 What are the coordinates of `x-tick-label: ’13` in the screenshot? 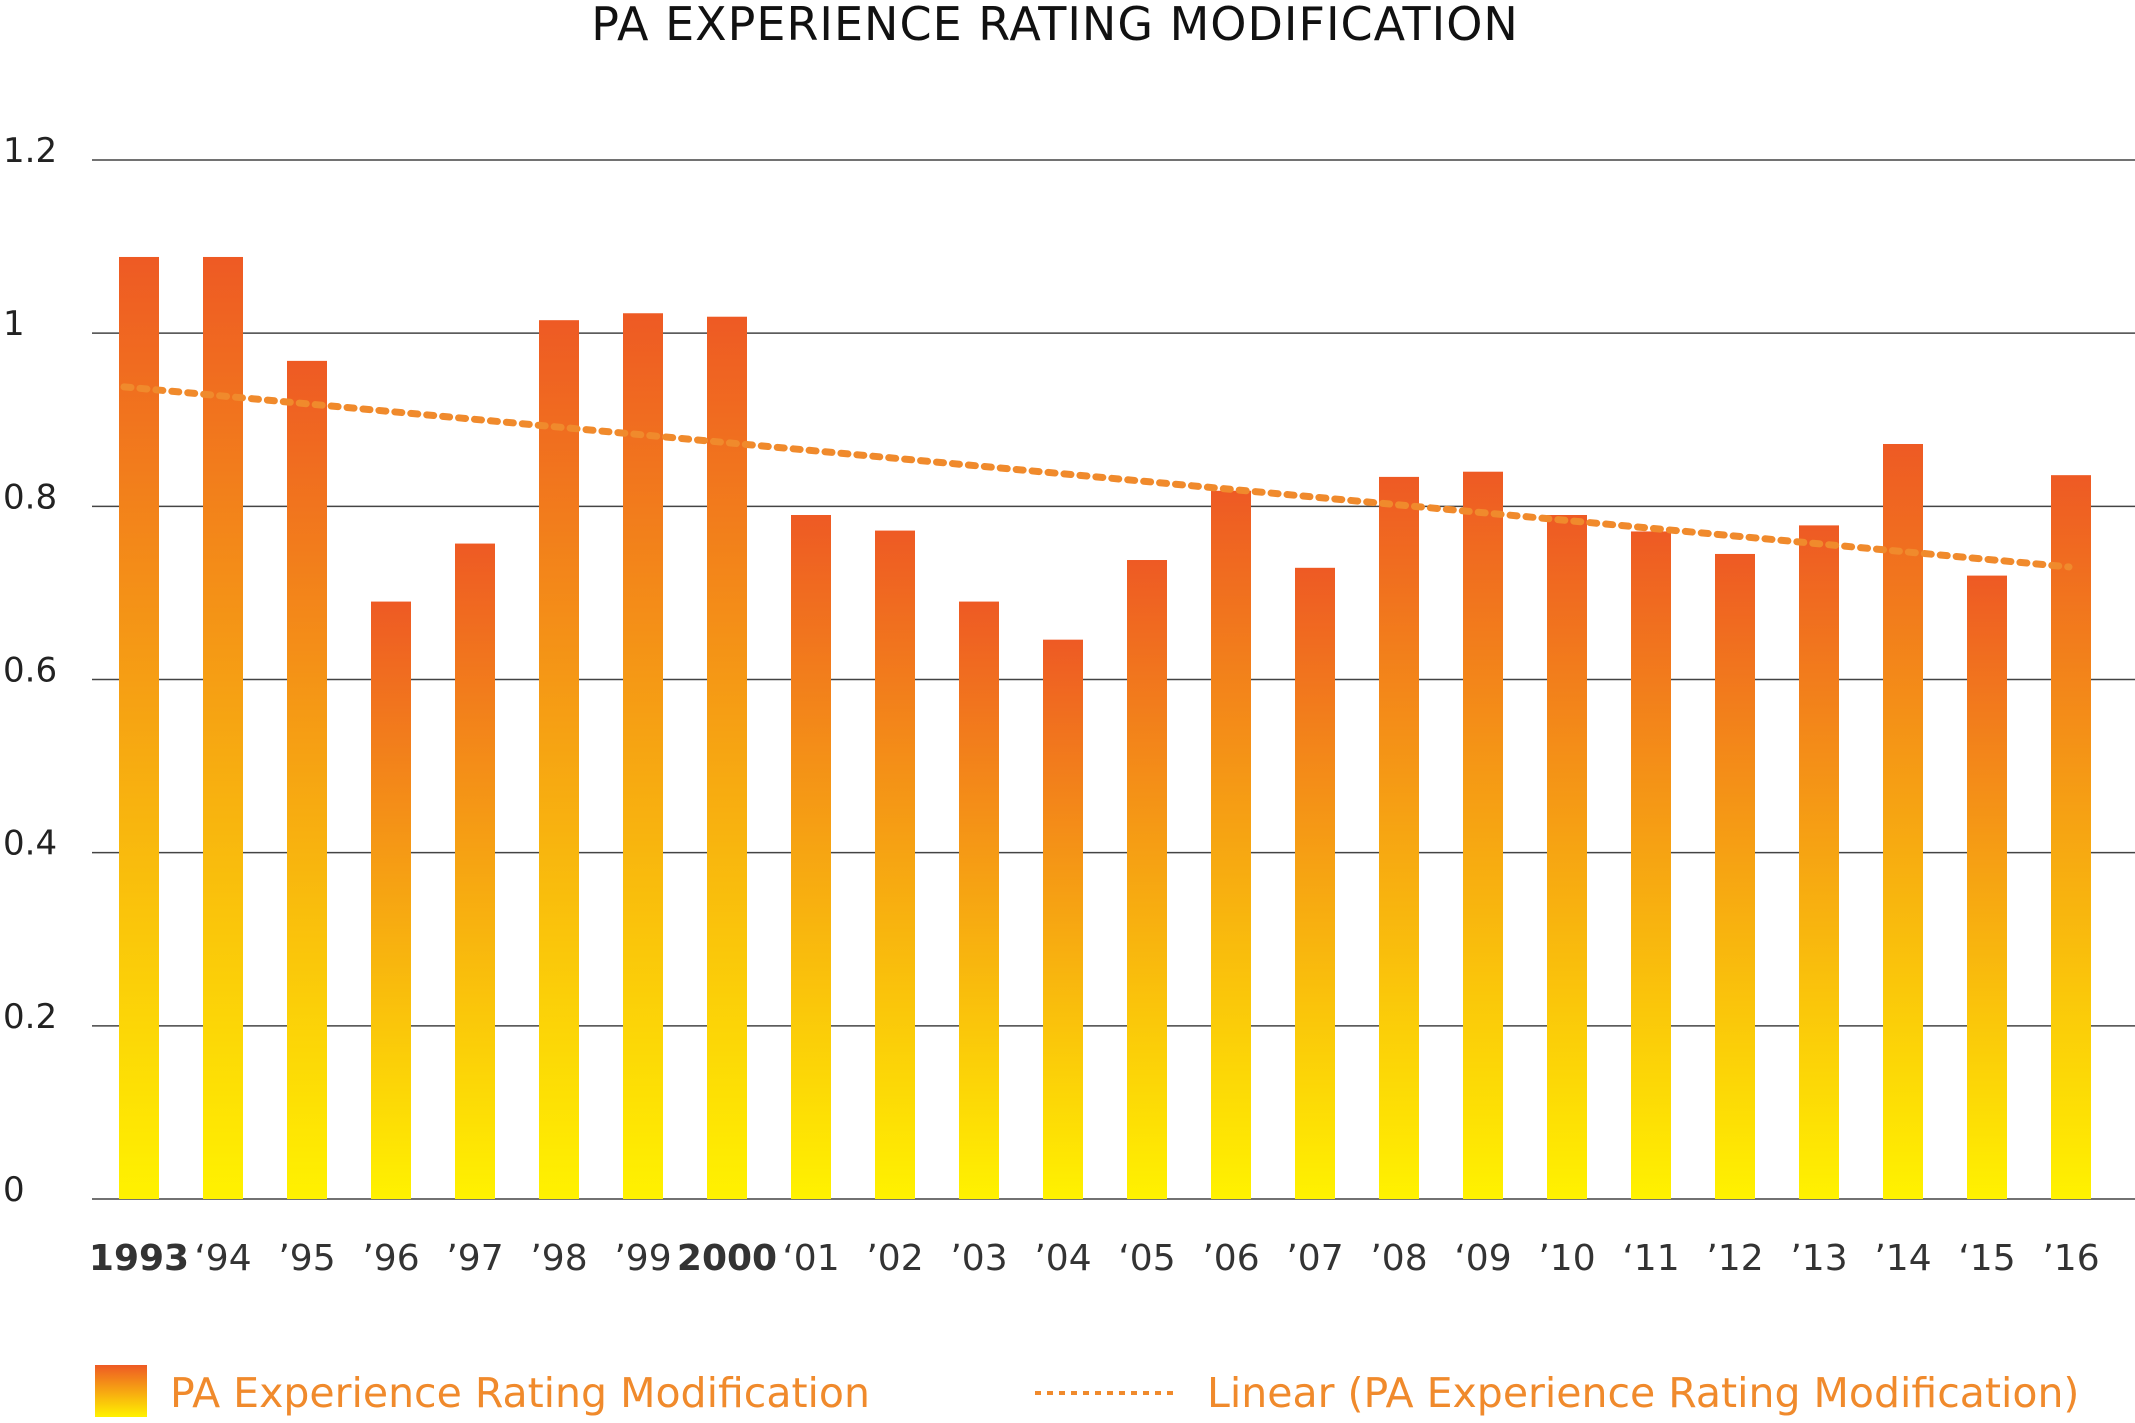 It's located at (1818, 1258).